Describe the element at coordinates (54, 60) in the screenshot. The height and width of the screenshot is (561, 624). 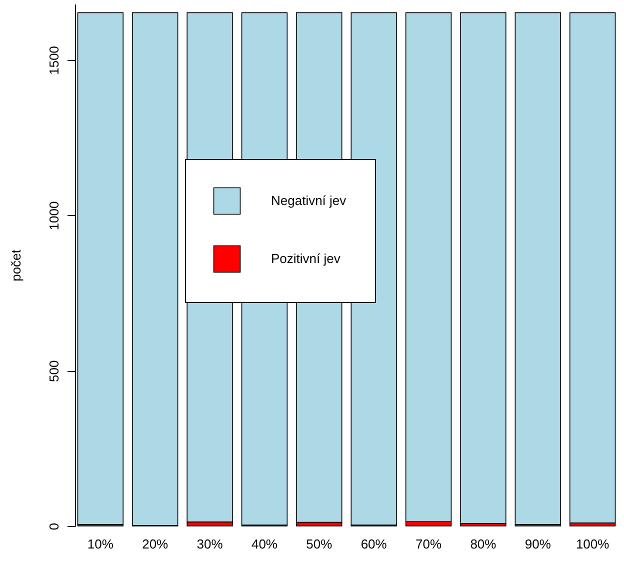
I see `y-tick-label: 1500` at that location.